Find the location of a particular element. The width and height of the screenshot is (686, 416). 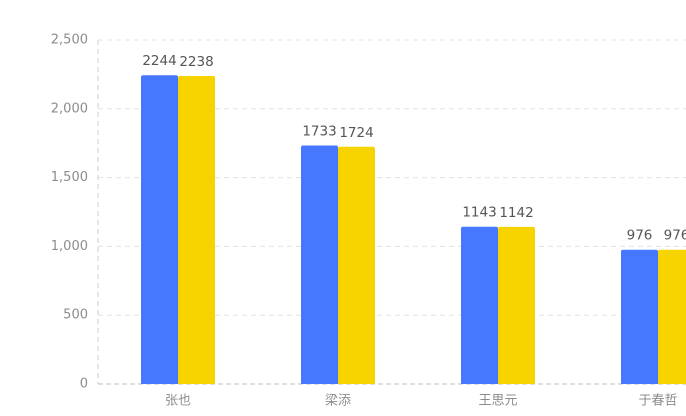

value-label: 1733 is located at coordinates (319, 132).